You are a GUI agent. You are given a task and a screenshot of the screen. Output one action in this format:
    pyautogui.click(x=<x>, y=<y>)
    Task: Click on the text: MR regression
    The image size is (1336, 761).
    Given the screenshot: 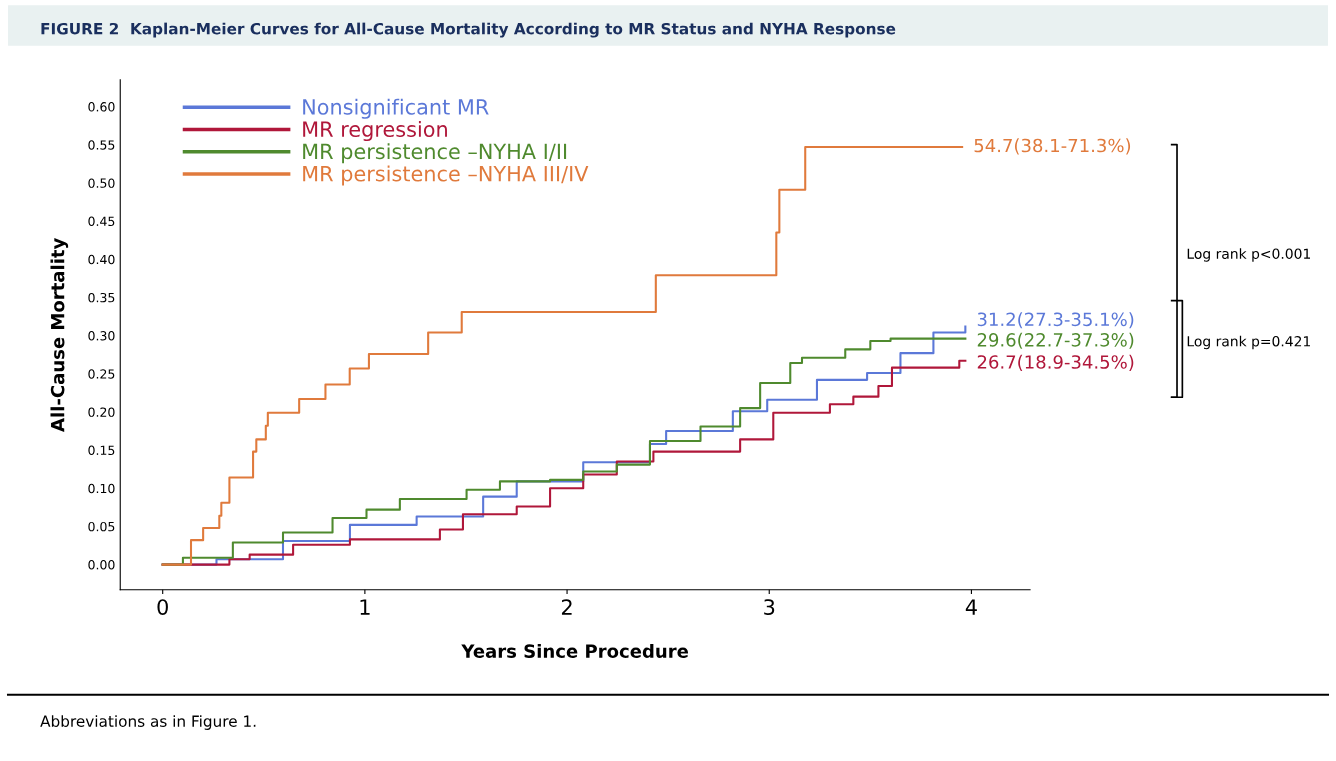 What is the action you would take?
    pyautogui.click(x=375, y=131)
    